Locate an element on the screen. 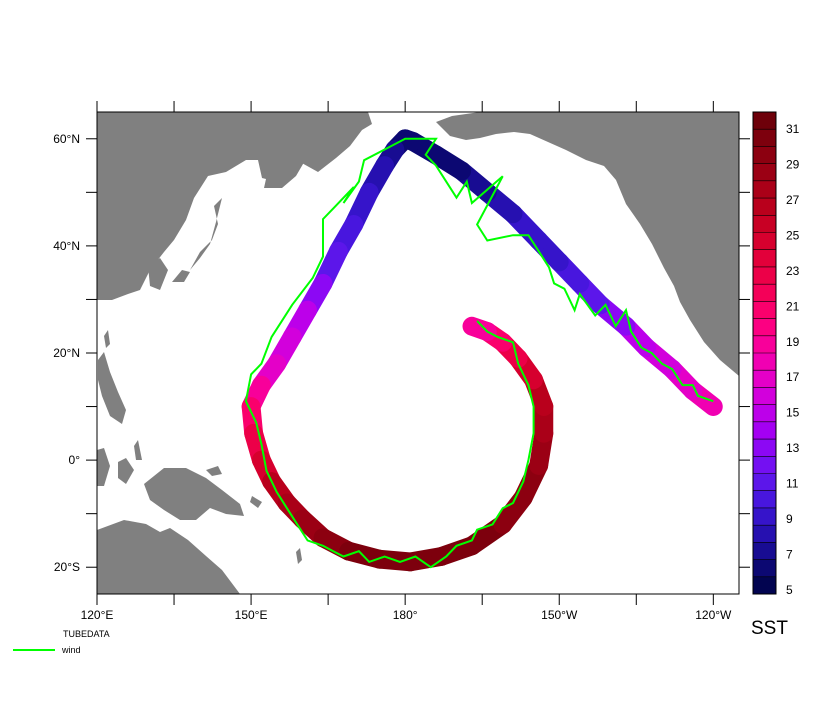 Image resolution: width=819 pixels, height=707 pixels. lon-tick-label: 120°E is located at coordinates (97, 615).